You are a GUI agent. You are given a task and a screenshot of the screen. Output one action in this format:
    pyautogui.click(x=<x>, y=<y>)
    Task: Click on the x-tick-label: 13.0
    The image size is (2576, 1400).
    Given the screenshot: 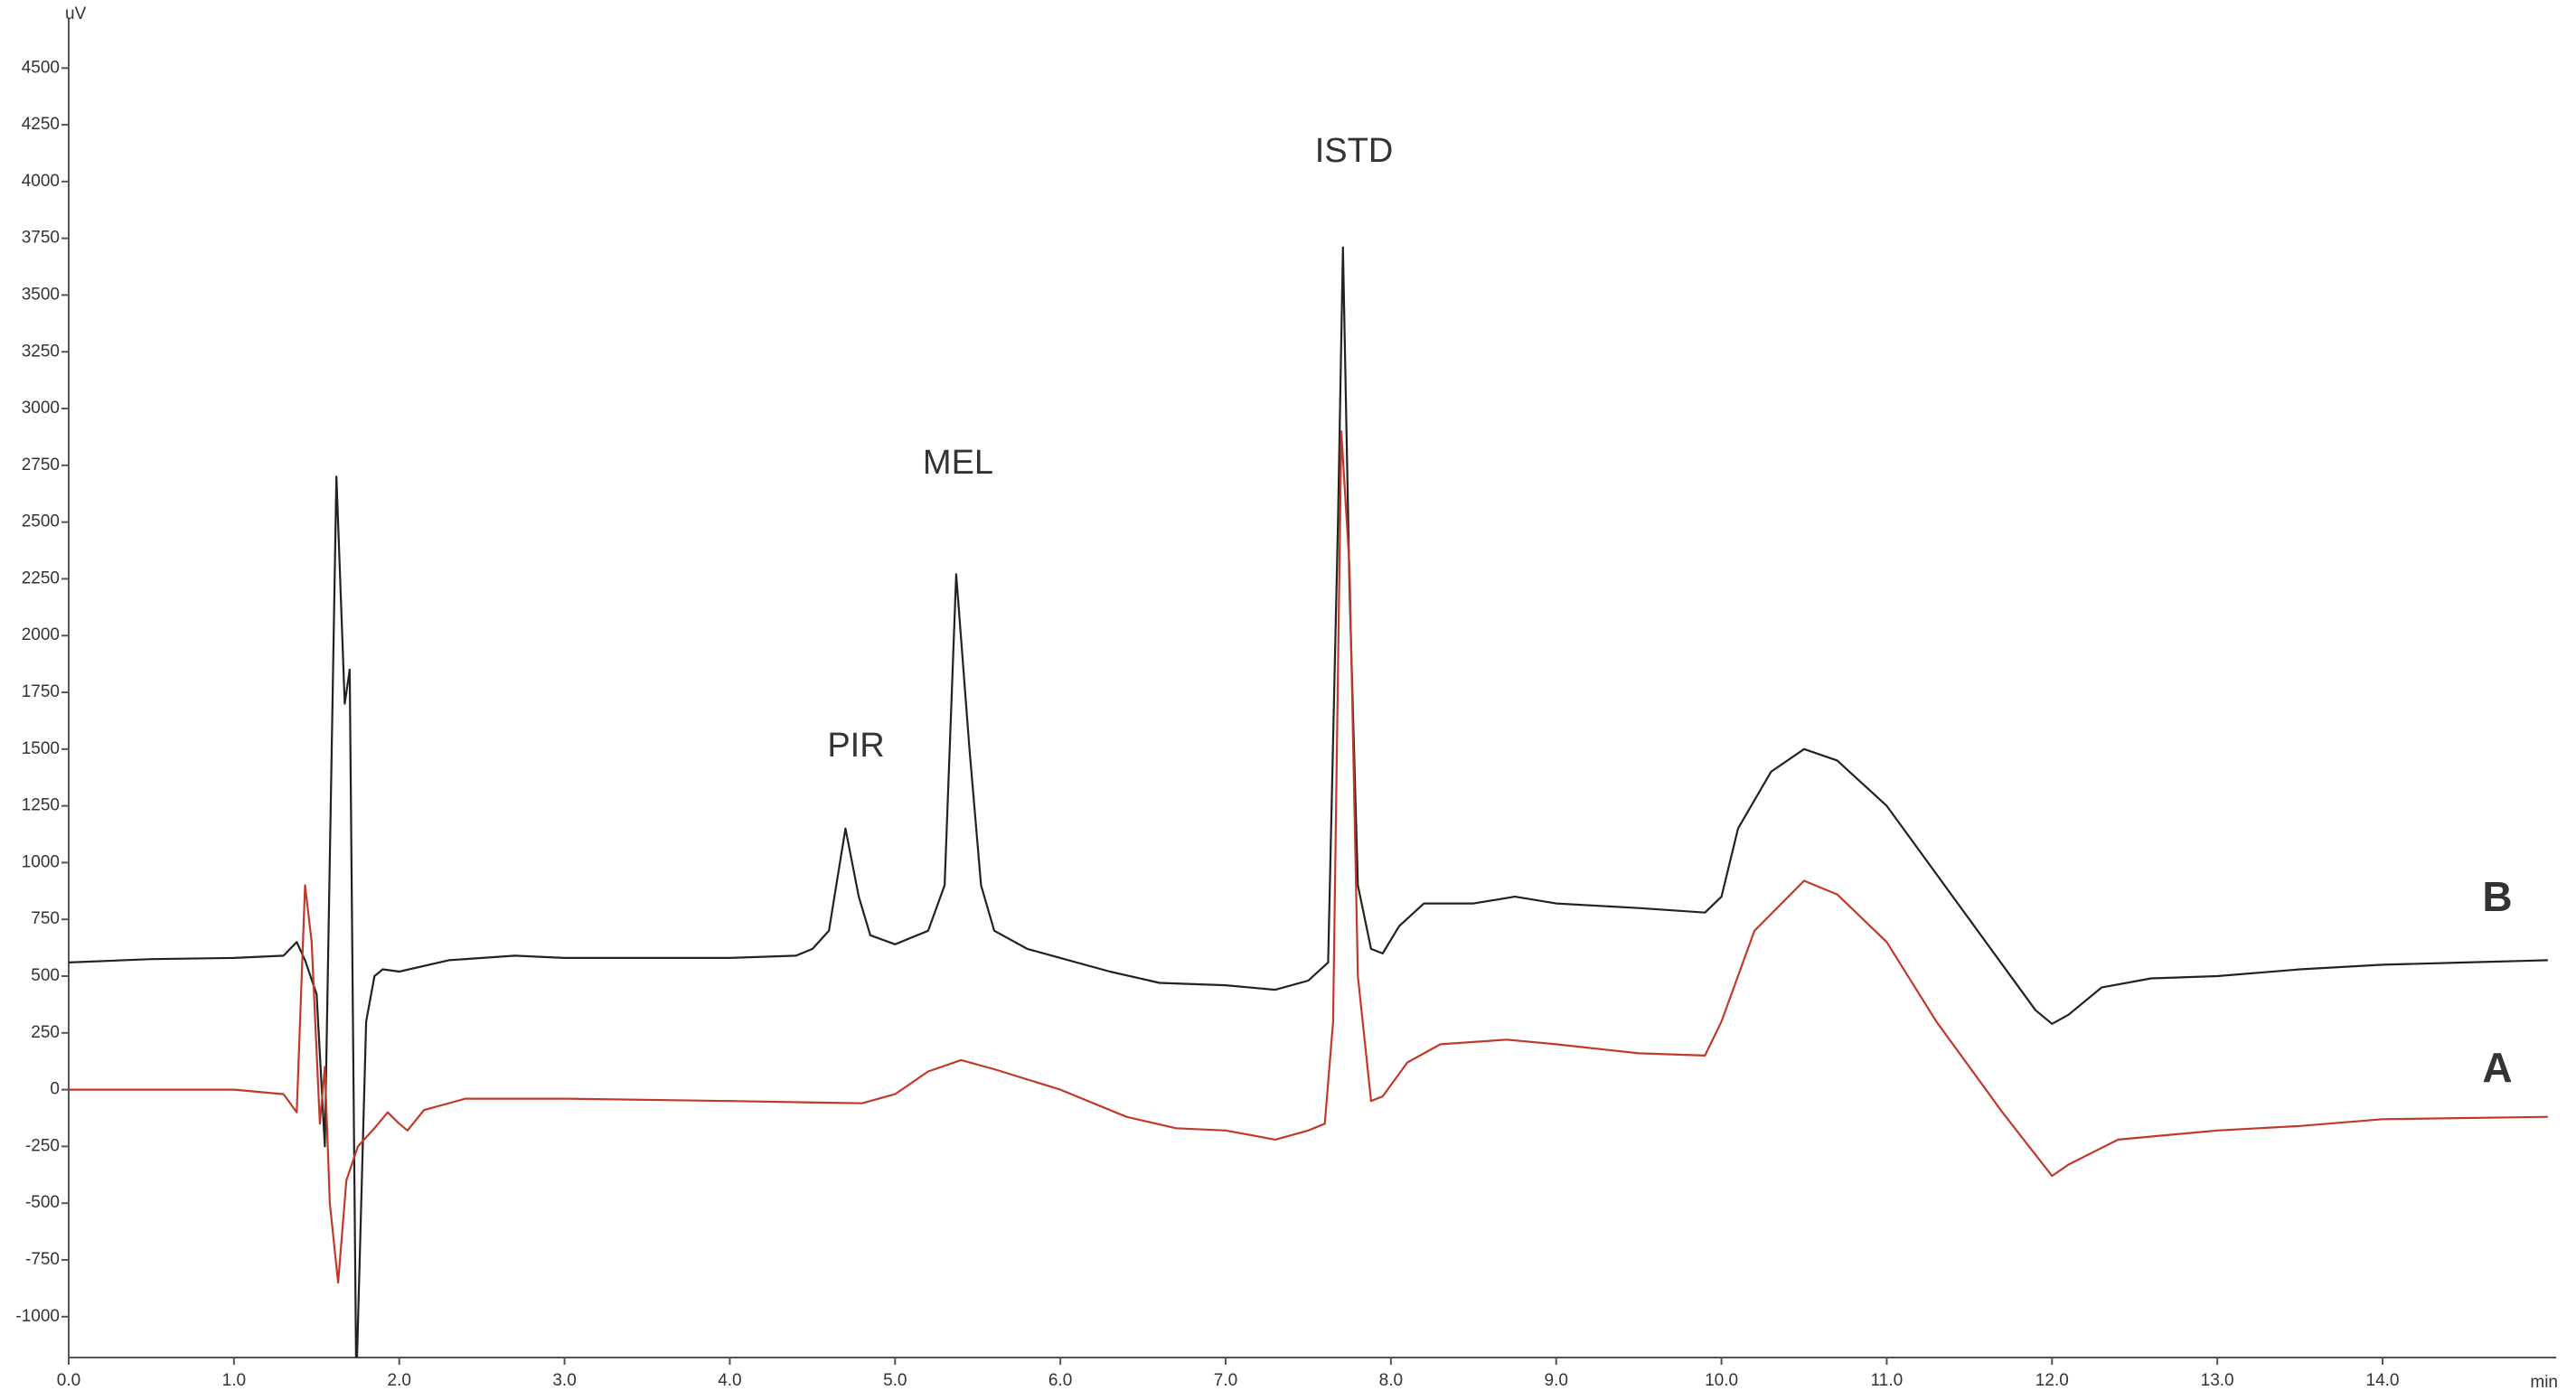 What is the action you would take?
    pyautogui.click(x=2217, y=1380)
    